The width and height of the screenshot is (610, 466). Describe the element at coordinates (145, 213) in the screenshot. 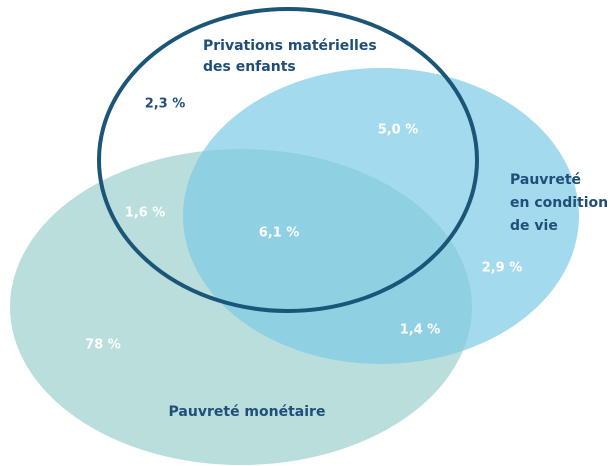

I see `region-label: 1,6 %` at that location.